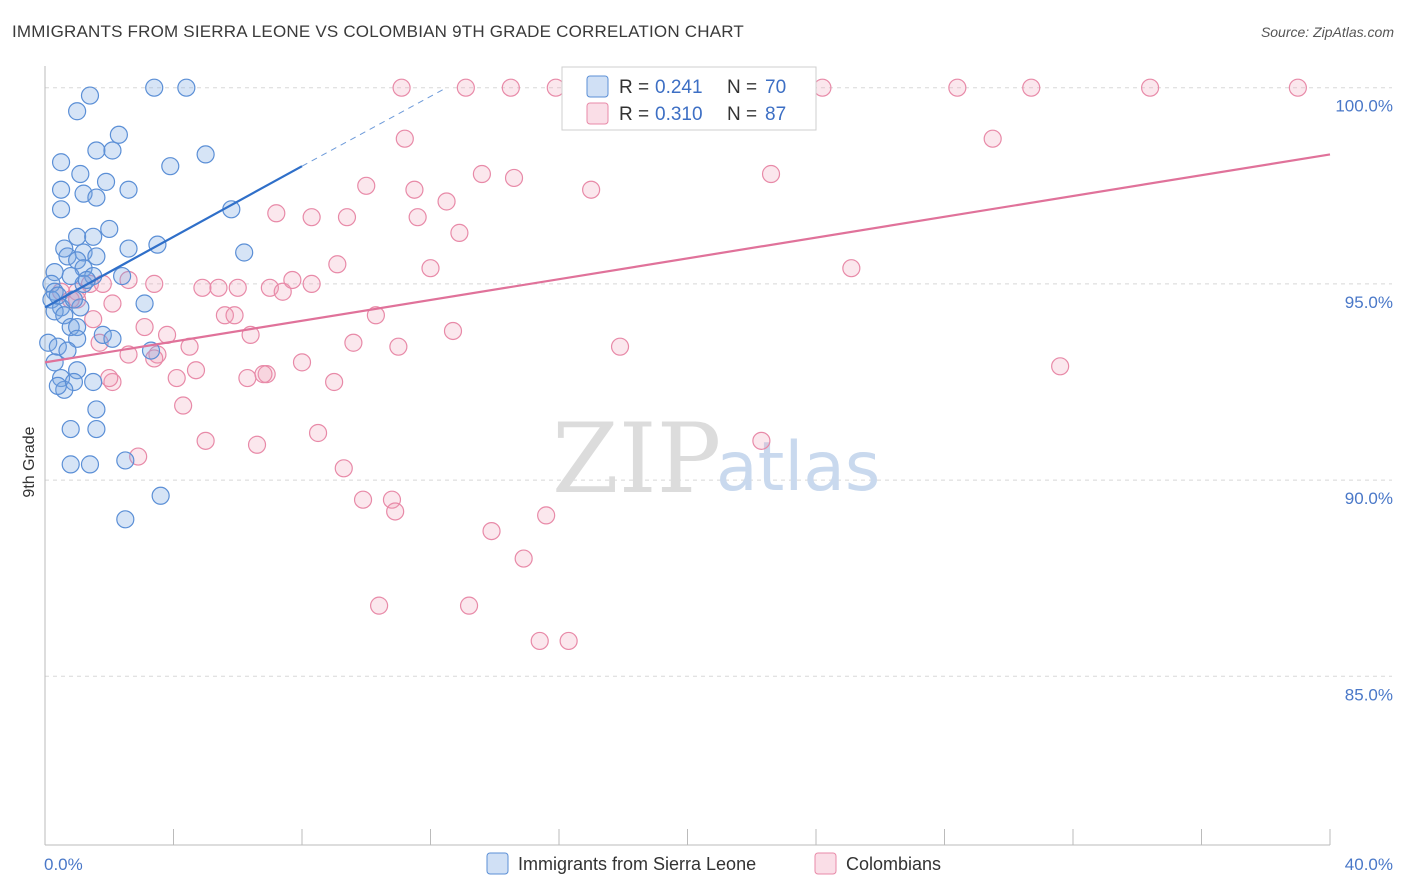 The image size is (1406, 892). What do you see at coordinates (29, 461) in the screenshot?
I see `y-axis-label: 9th Grade` at bounding box center [29, 461].